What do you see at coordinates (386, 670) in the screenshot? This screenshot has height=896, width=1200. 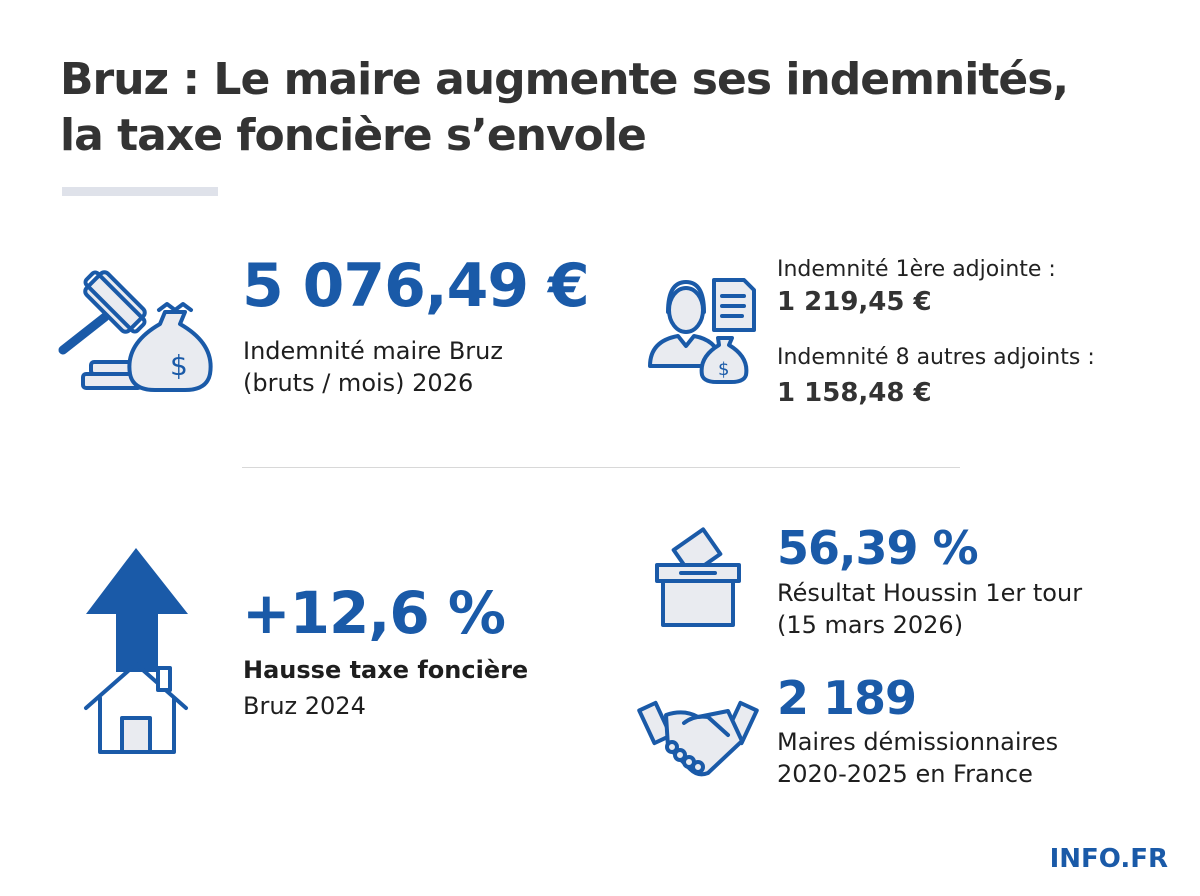 I see `tax-increase-label: Hausse taxe foncière` at bounding box center [386, 670].